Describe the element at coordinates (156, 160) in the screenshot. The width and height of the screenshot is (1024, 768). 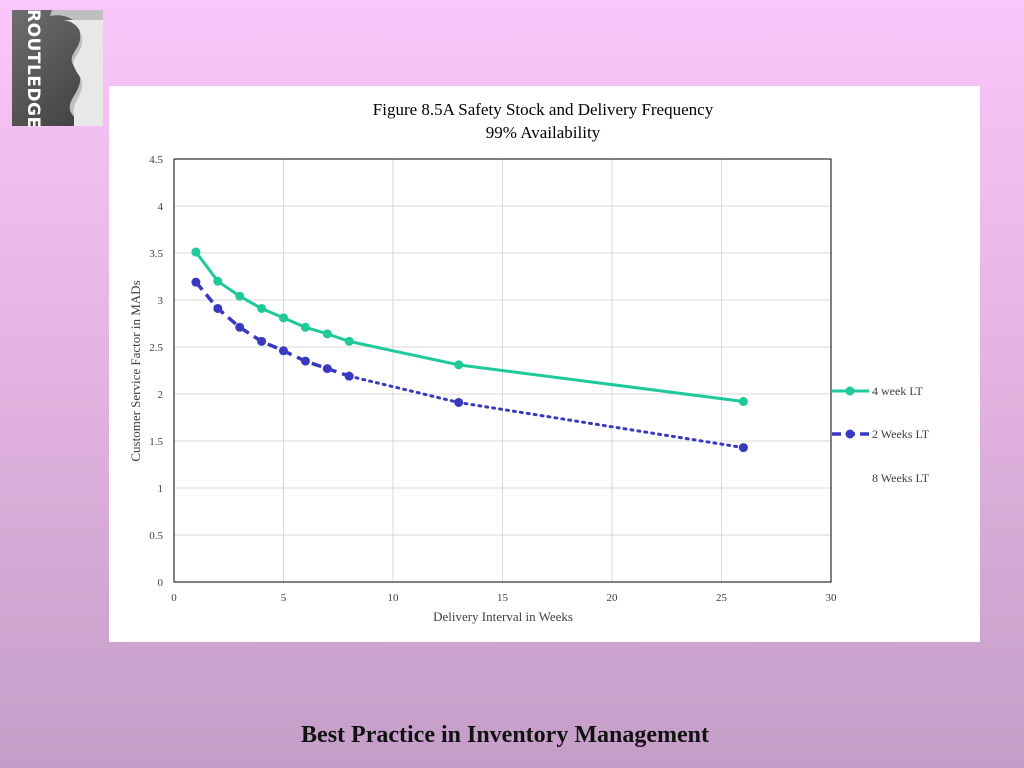
I see `y-tick-label: 4.5` at that location.